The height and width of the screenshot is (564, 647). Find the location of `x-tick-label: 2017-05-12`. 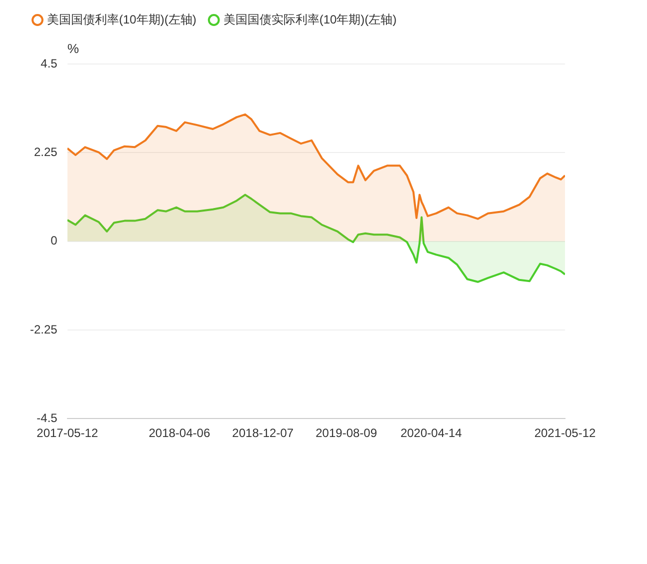

x-tick-label: 2017-05-12 is located at coordinates (67, 433).